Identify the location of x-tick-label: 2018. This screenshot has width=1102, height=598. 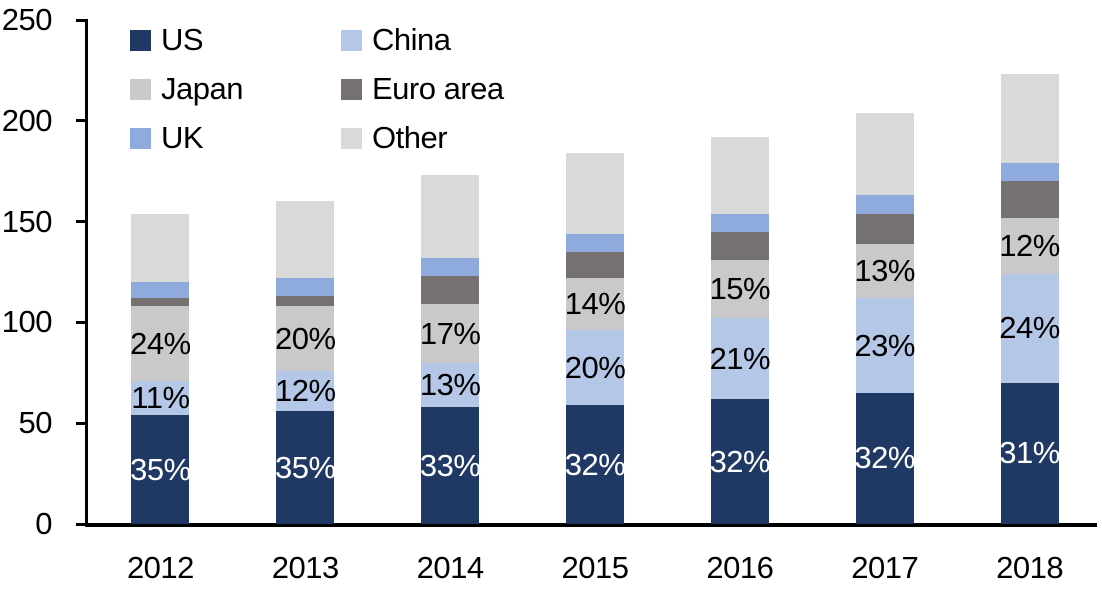
(1030, 567).